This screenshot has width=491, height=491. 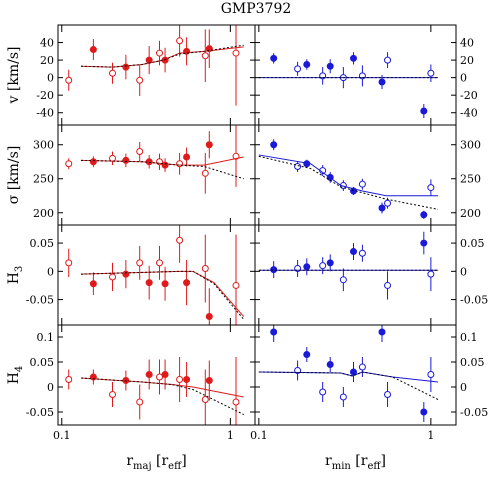 I want to click on label-part: min, so click(x=342, y=466).